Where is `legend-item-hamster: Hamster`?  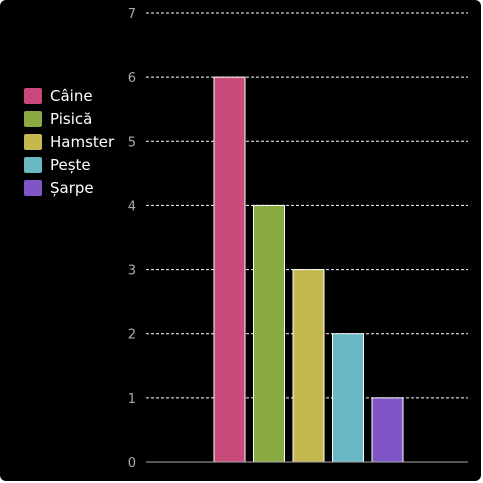
legend-item-hamster: Hamster is located at coordinates (69, 141).